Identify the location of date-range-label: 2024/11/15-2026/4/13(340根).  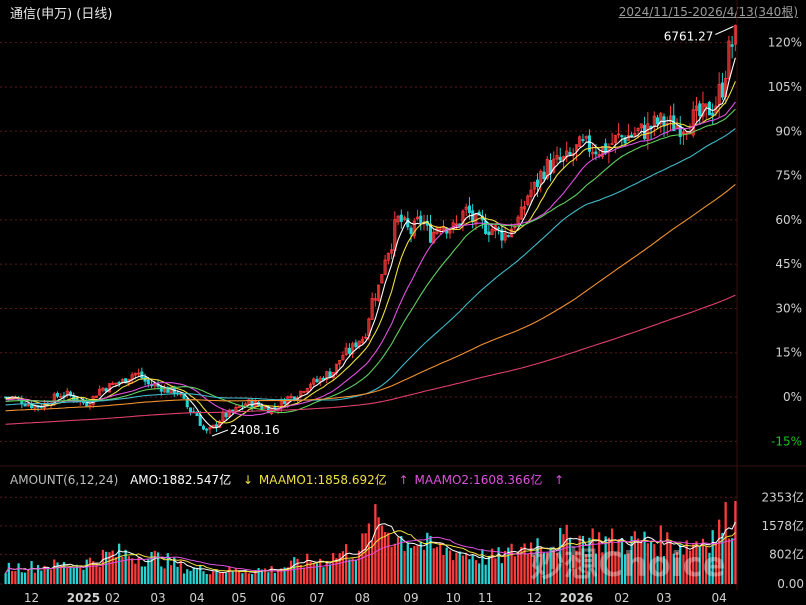
(708, 12).